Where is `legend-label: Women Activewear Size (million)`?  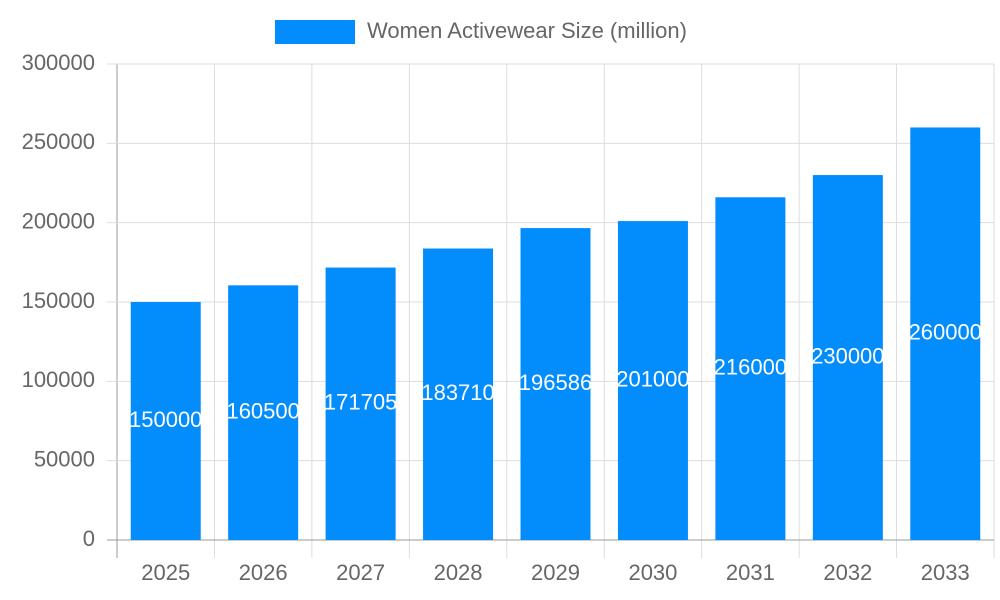
legend-label: Women Activewear Size (million) is located at coordinates (527, 30).